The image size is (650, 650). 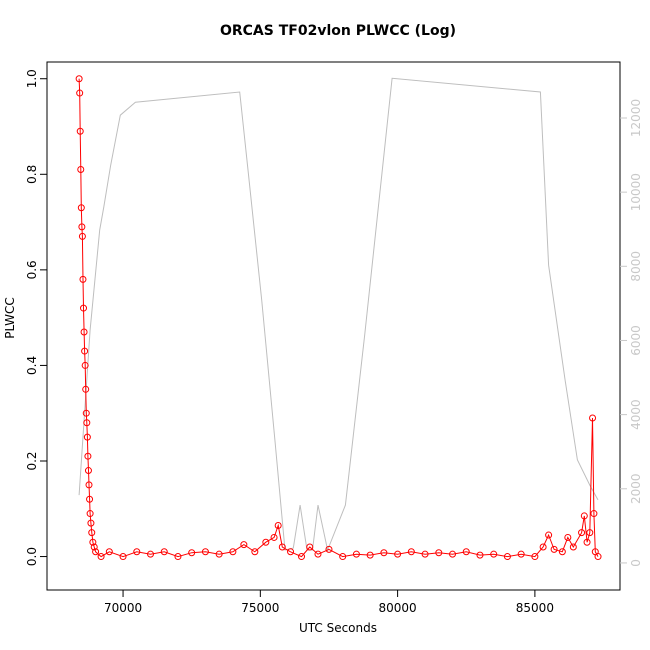 I want to click on y2-tick-label: 10000, so click(x=636, y=192).